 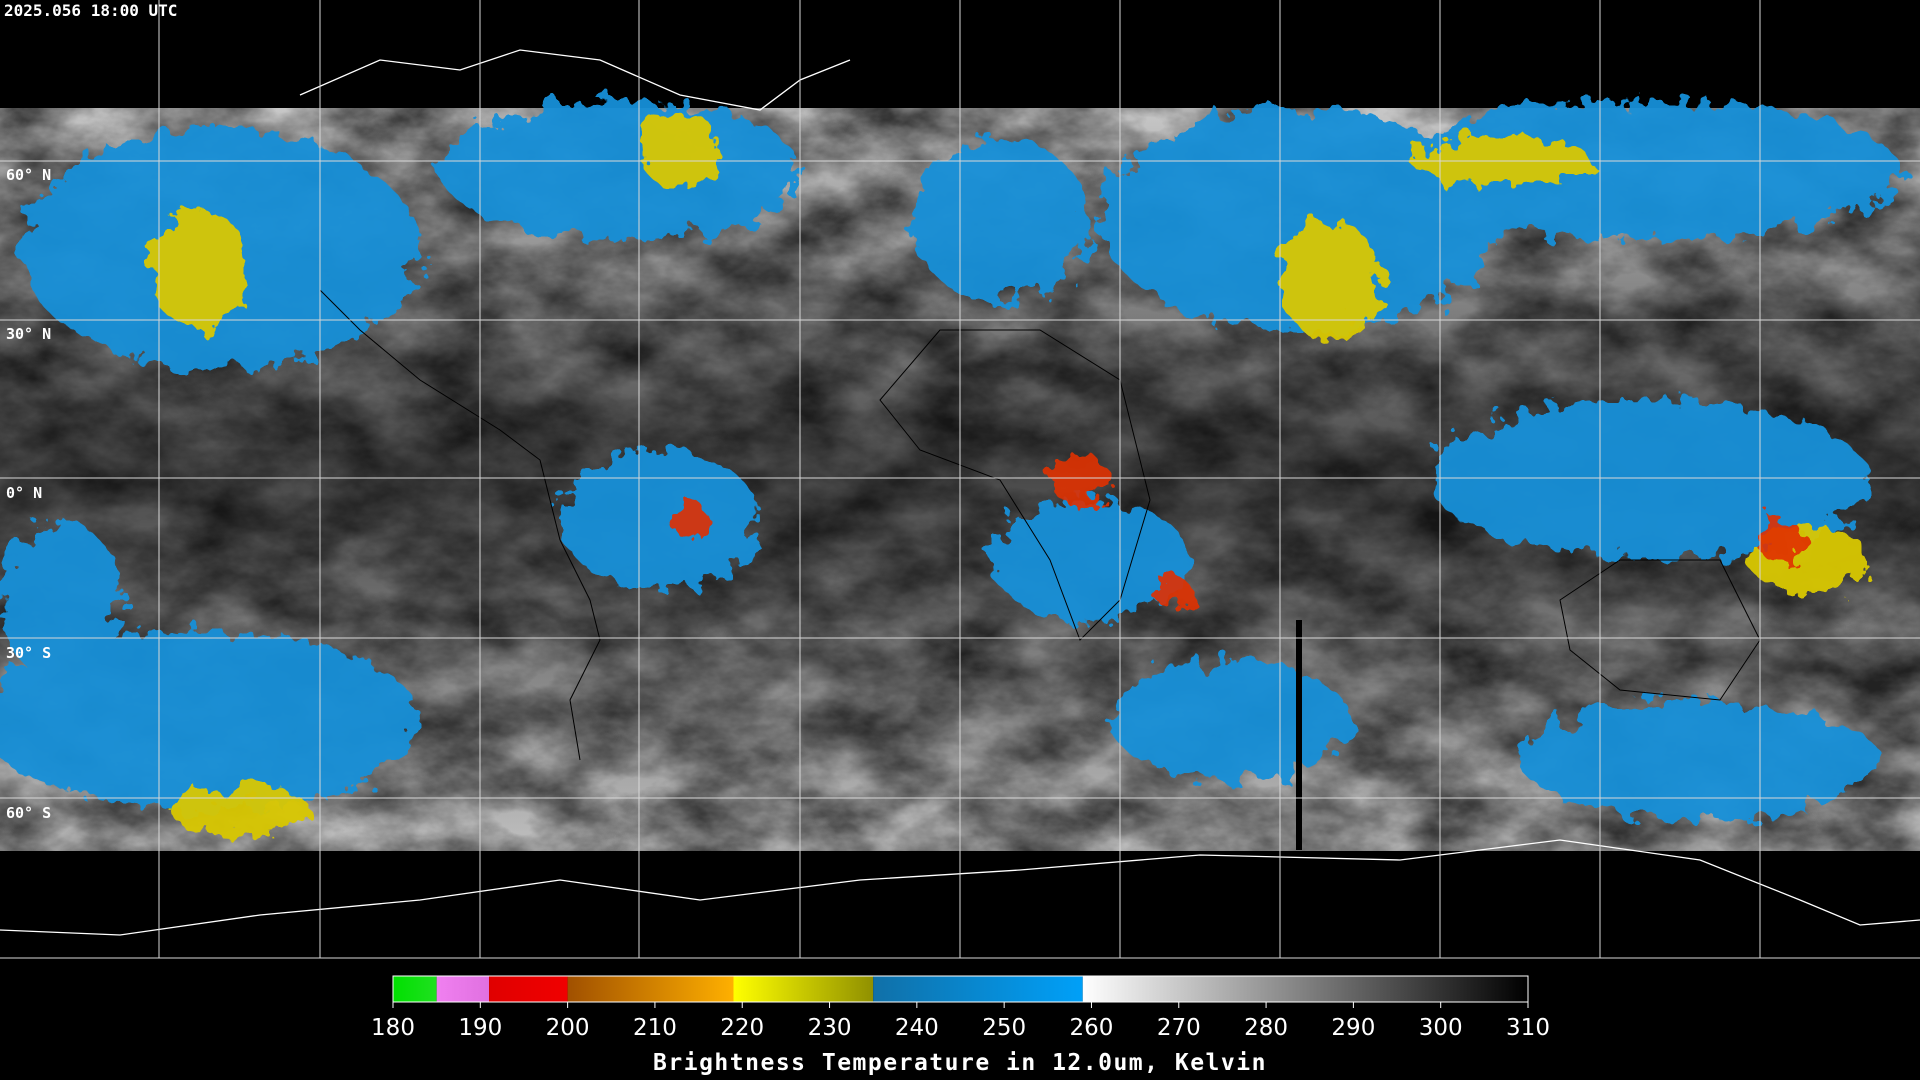 What do you see at coordinates (655, 1028) in the screenshot?
I see `colorbar-tick-label: 210` at bounding box center [655, 1028].